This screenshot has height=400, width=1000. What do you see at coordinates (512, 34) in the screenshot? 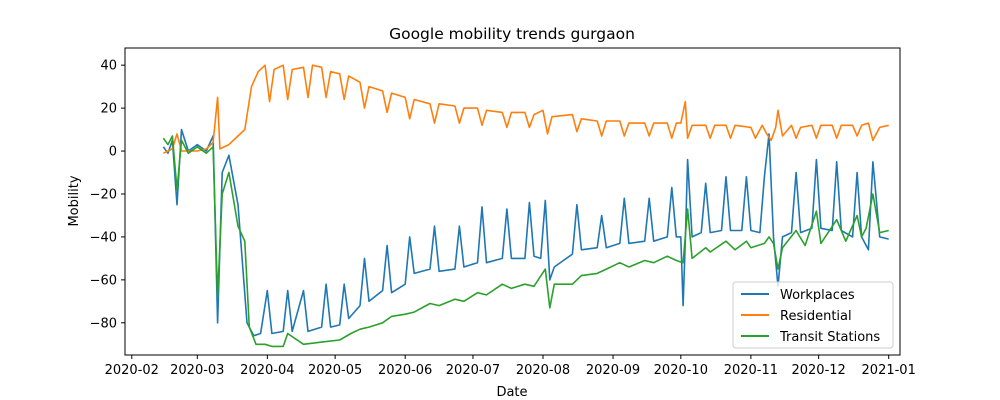
I see `chart-title: Google mobility trends gurgaon` at bounding box center [512, 34].